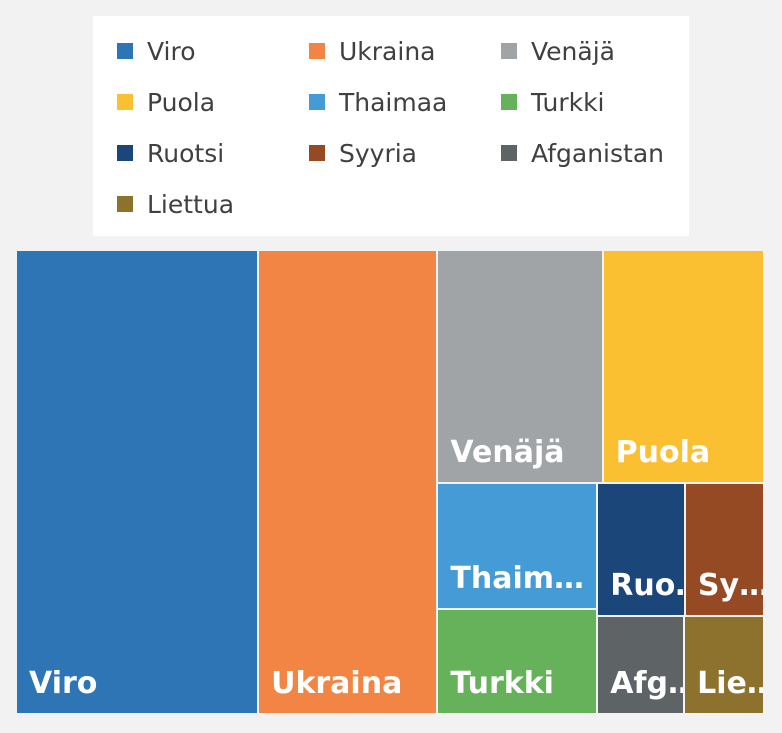 Image resolution: width=782 pixels, height=733 pixels. I want to click on legend-item-liettua: Liettua, so click(175, 204).